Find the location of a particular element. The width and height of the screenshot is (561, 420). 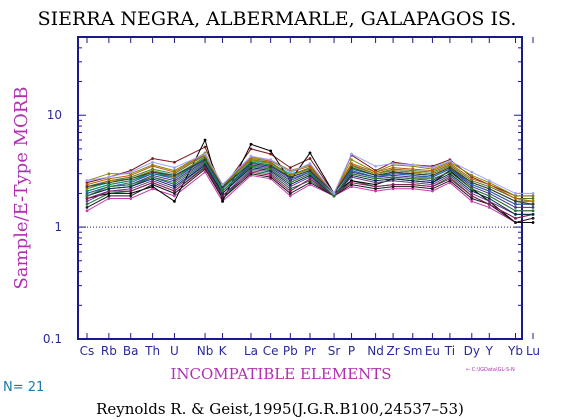

x-tick-label: Lu is located at coordinates (533, 351).